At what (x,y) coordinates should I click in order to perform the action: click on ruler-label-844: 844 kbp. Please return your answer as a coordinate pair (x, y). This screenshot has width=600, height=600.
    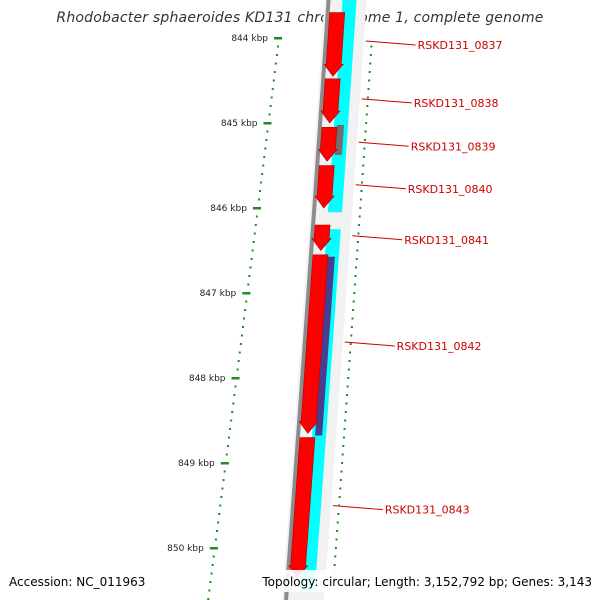
    Looking at the image, I should click on (249, 39).